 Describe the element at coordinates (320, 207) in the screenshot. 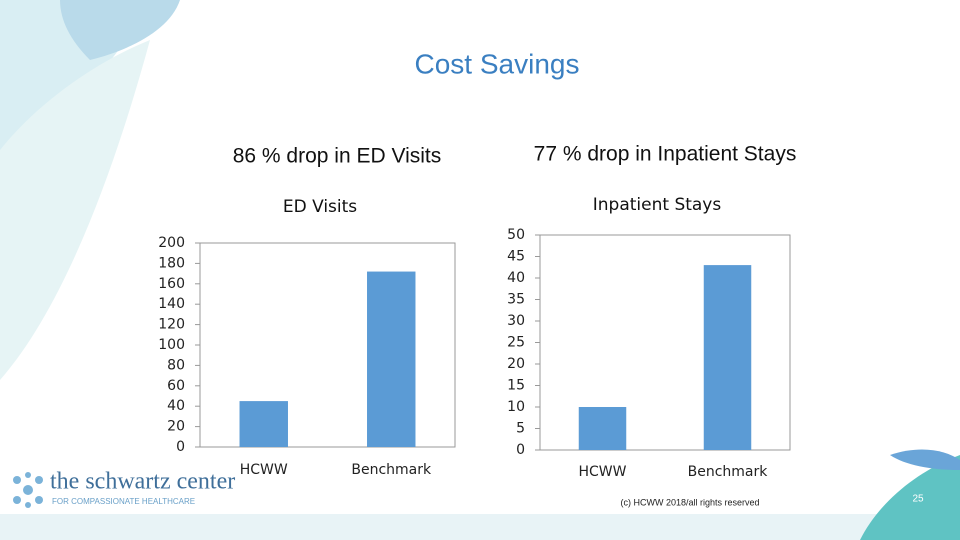

I see `chart-title: ED Visits` at that location.